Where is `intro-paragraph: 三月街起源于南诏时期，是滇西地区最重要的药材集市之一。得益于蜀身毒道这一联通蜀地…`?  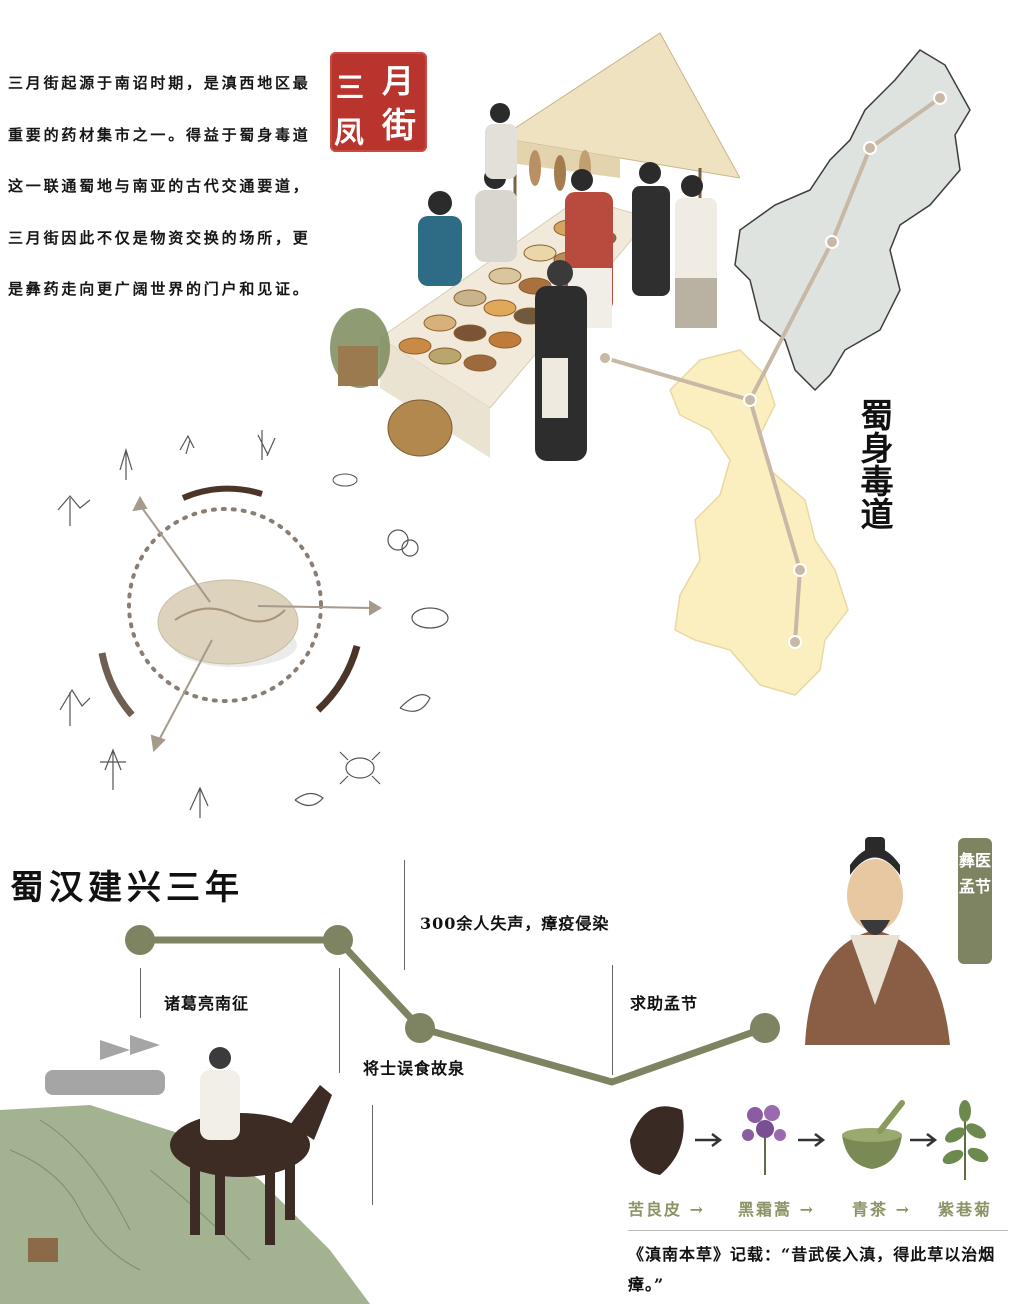 intro-paragraph: 三月街起源于南诏时期，是滇西地区最重要的药材集市之一。得益于蜀身毒道这一联通蜀地… is located at coordinates (159, 186).